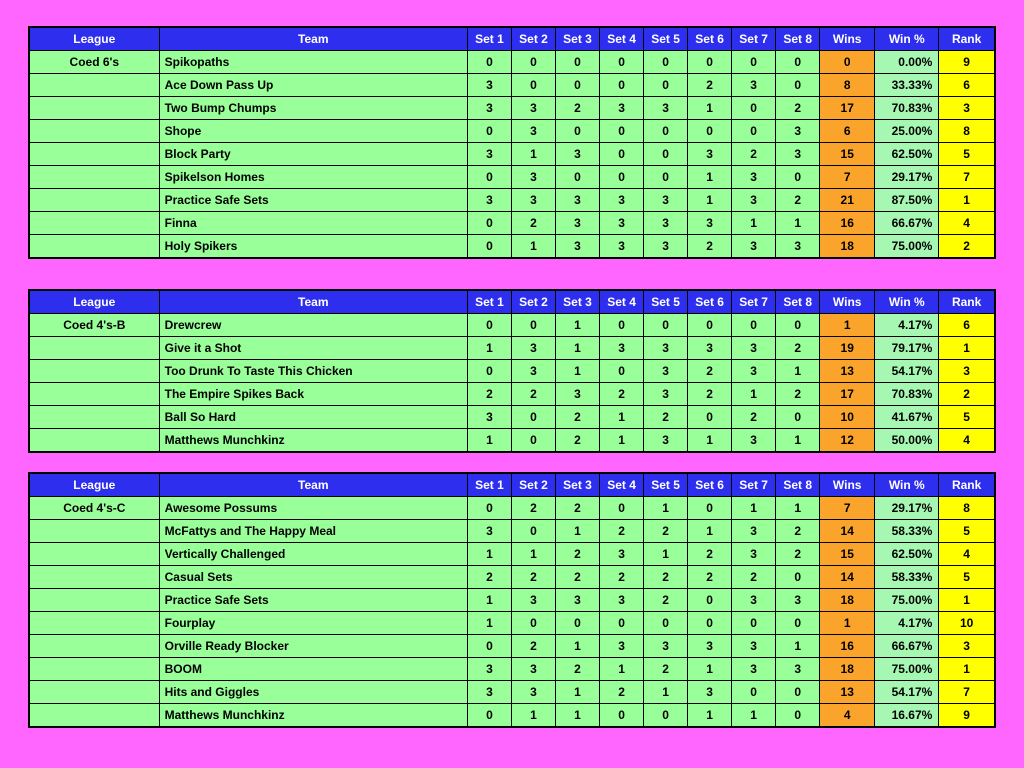  What do you see at coordinates (967, 246) in the screenshot?
I see `rank-cell: 2` at bounding box center [967, 246].